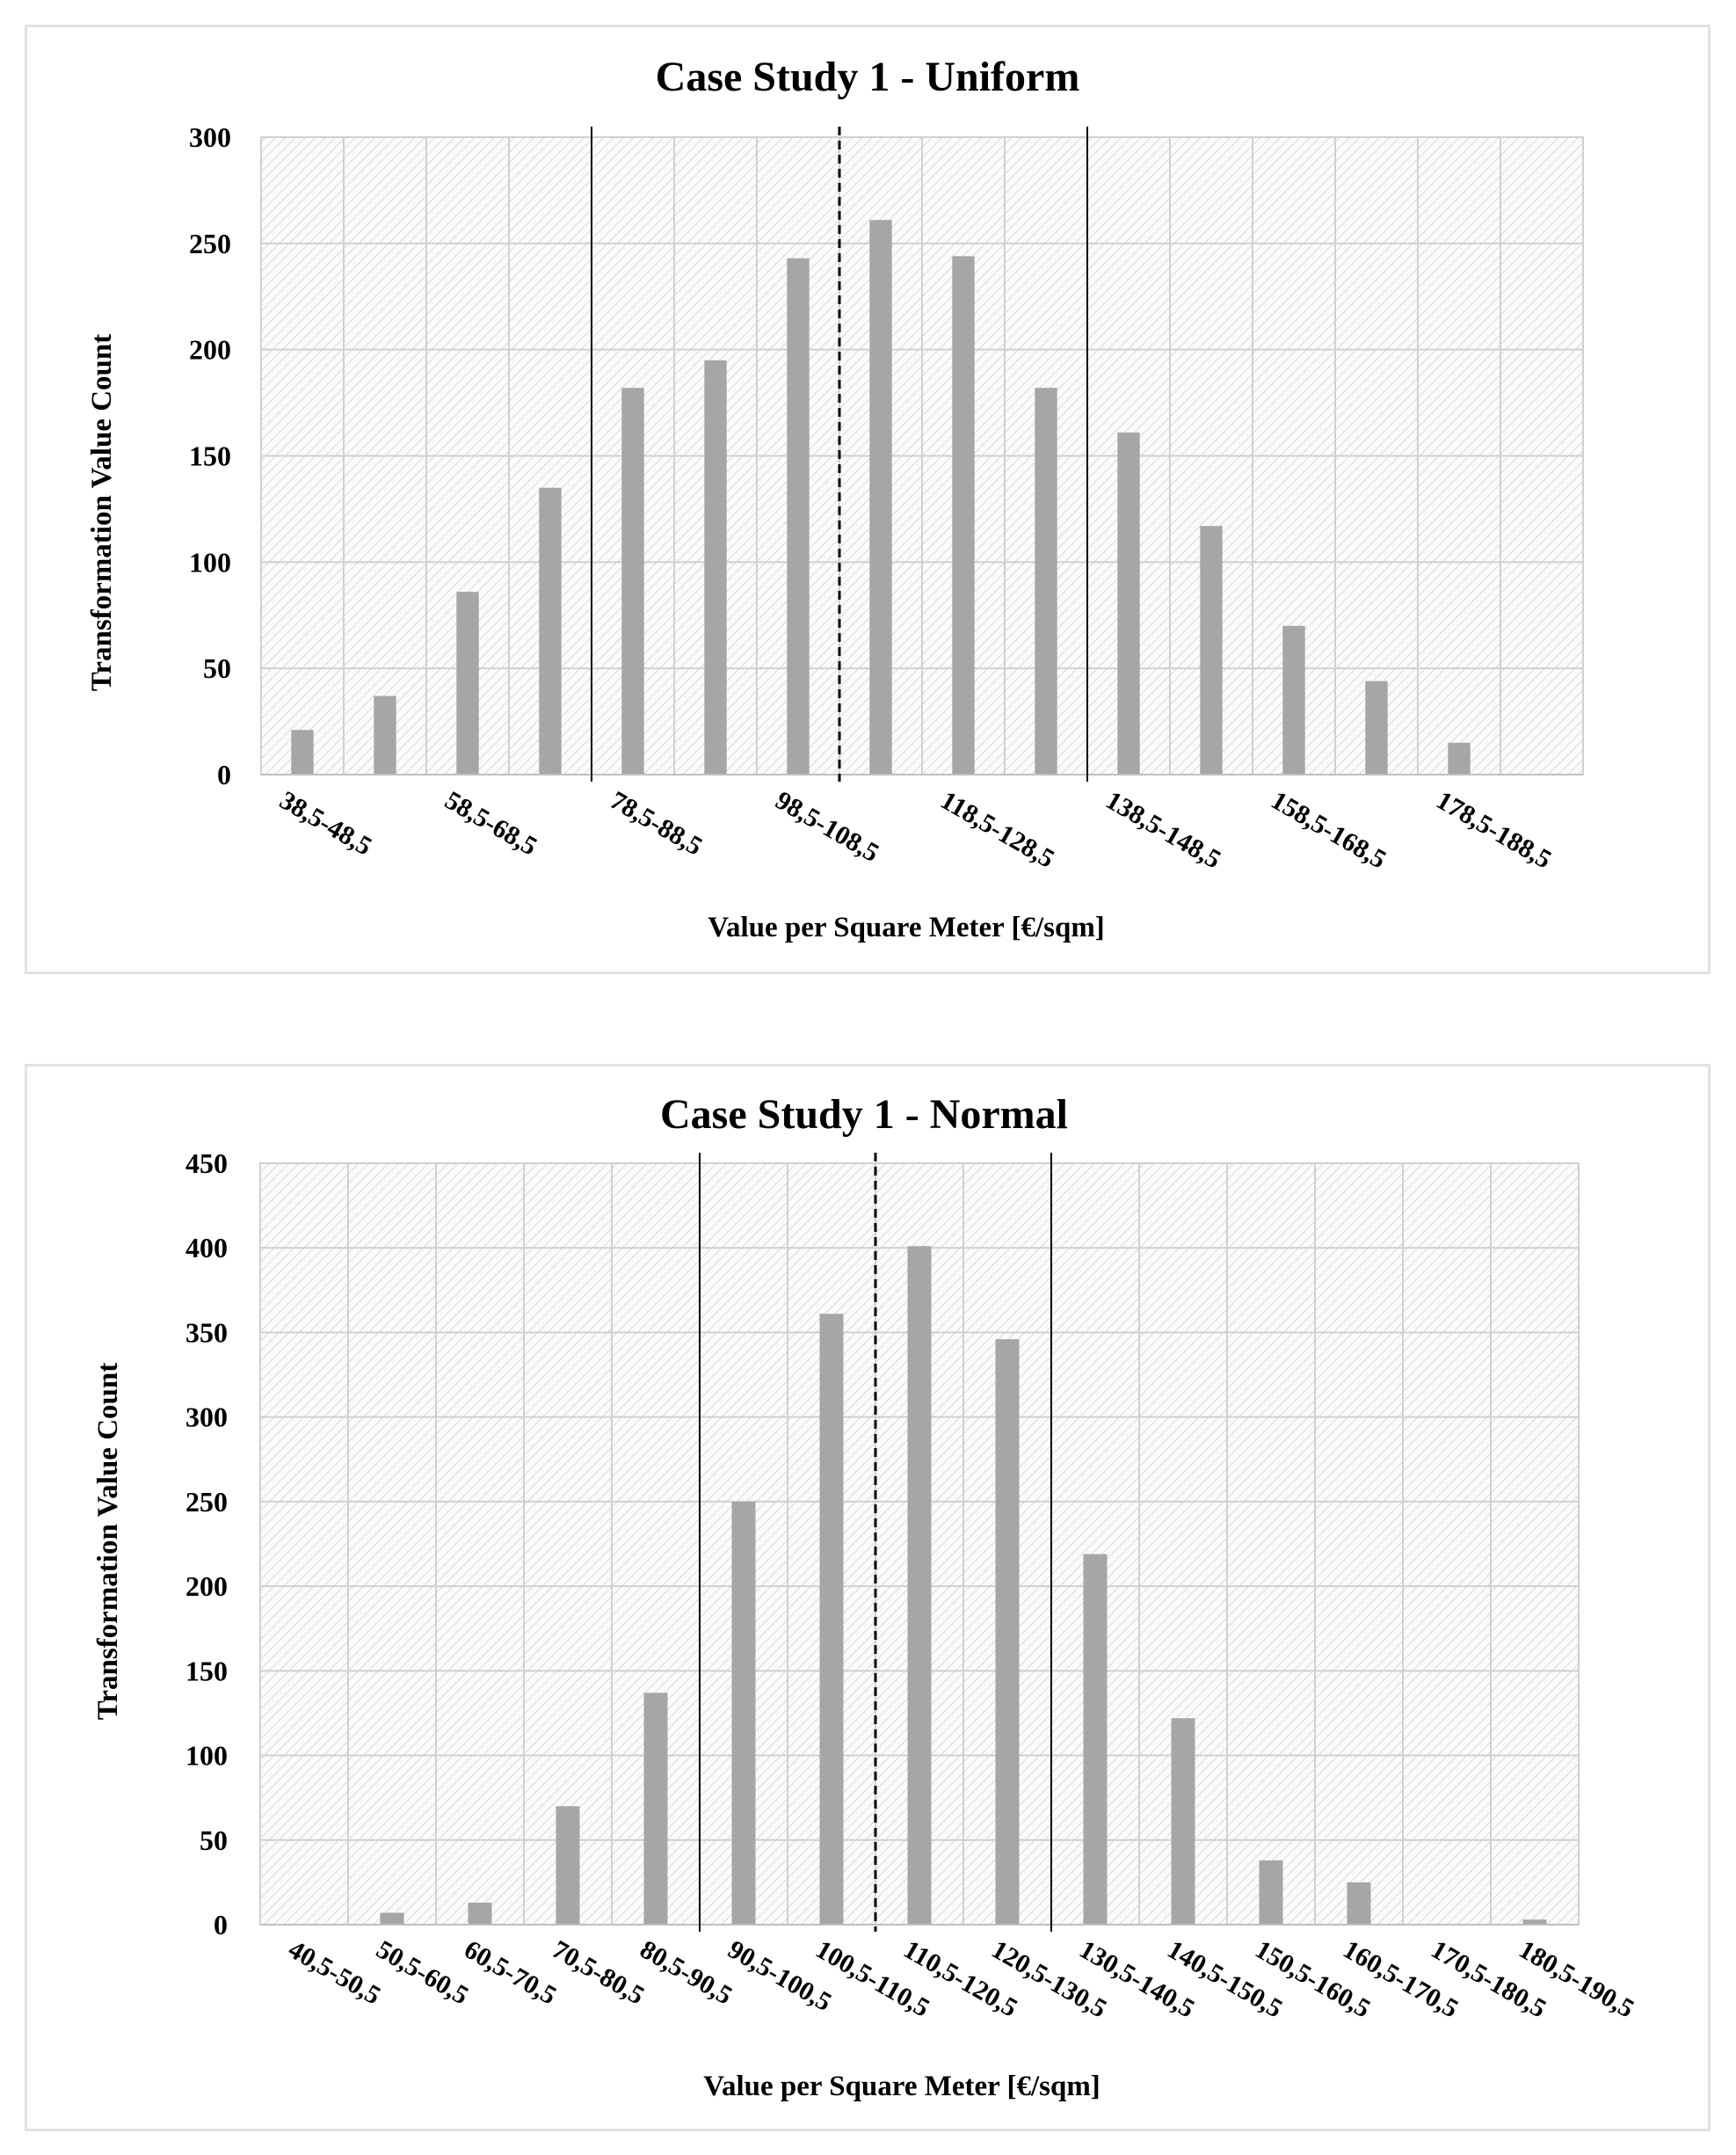  Describe the element at coordinates (491, 823) in the screenshot. I see `x-tick-label: 58,5-68,5` at that location.